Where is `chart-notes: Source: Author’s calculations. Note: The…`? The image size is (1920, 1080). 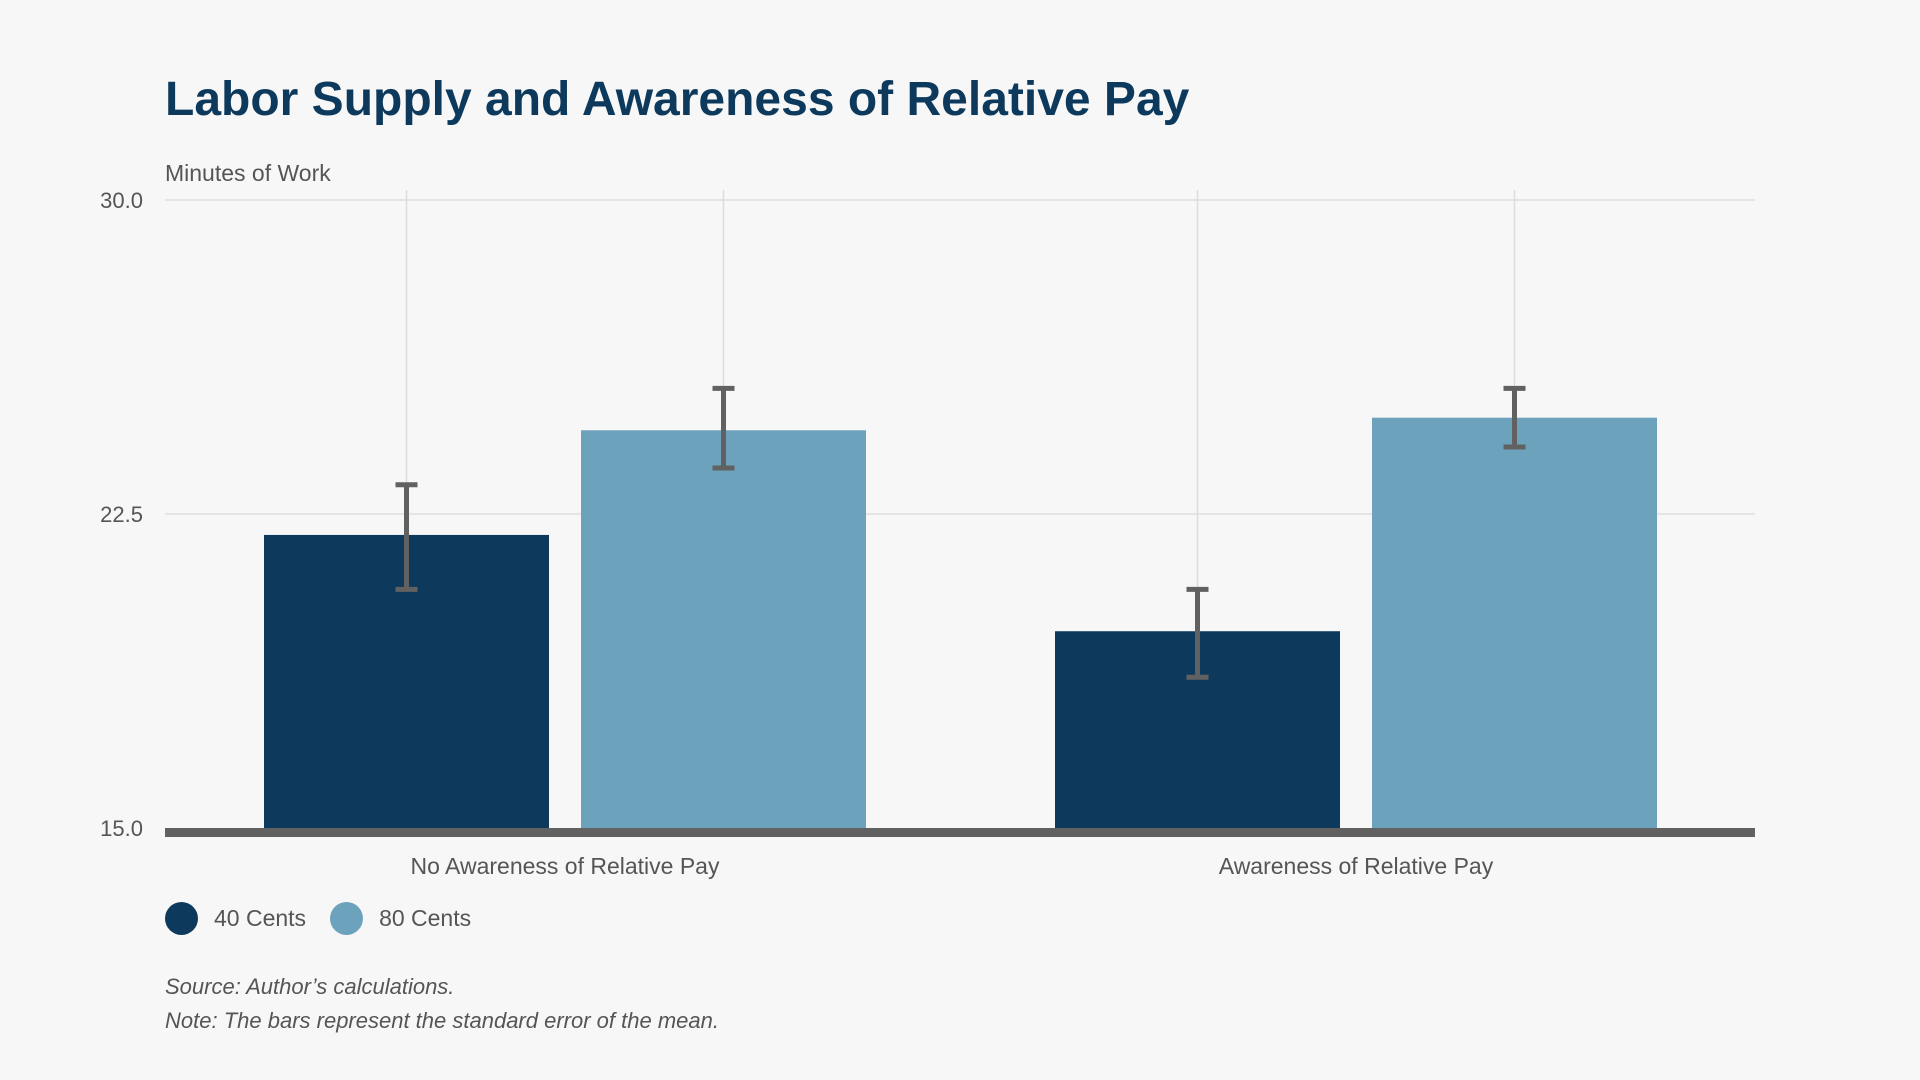 chart-notes: Source: Author’s calculations. Note: The… is located at coordinates (442, 1004).